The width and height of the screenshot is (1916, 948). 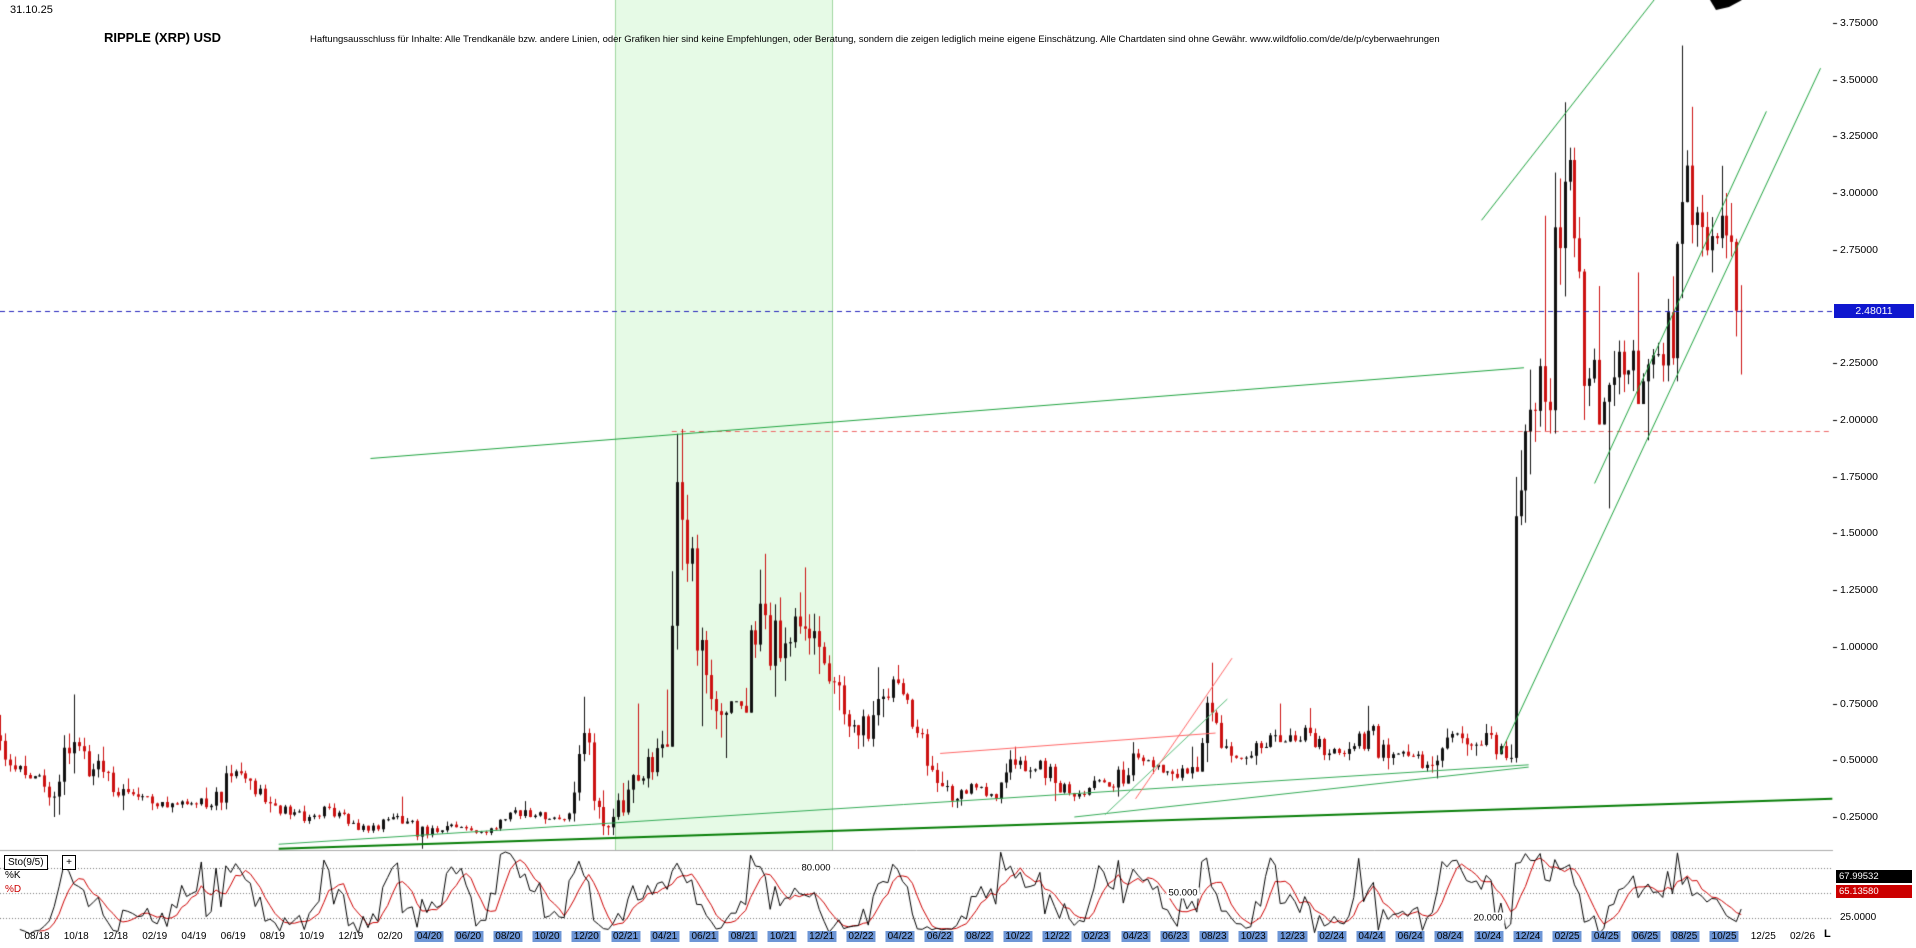 What do you see at coordinates (939, 936) in the screenshot?
I see `x-axis-label: 06/22` at bounding box center [939, 936].